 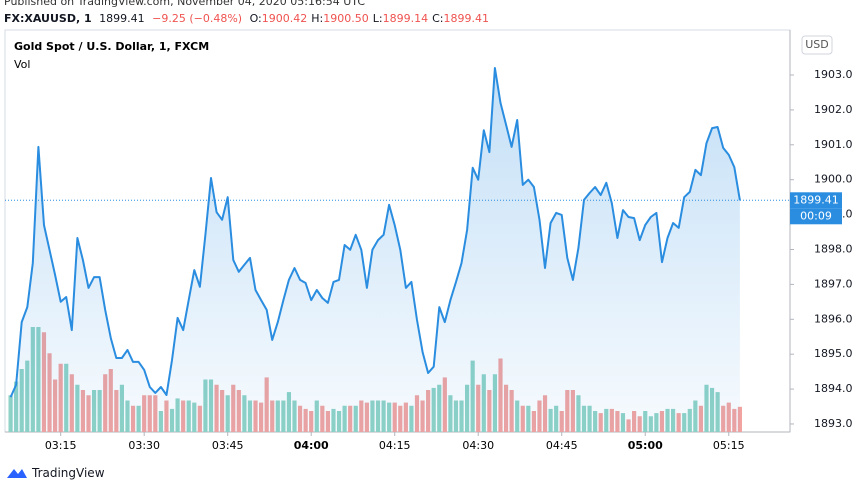 What do you see at coordinates (122, 18) in the screenshot?
I see `price: 1899.41` at bounding box center [122, 18].